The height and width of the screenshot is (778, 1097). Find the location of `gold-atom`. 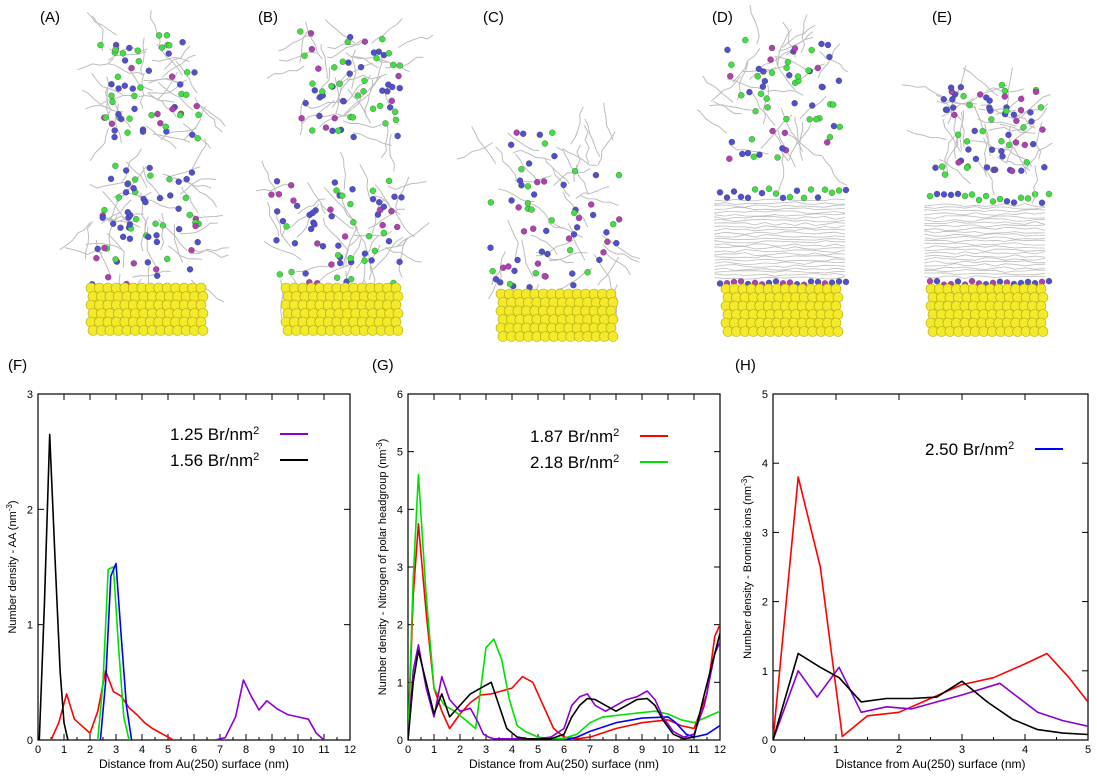

gold-atom is located at coordinates (398, 330).